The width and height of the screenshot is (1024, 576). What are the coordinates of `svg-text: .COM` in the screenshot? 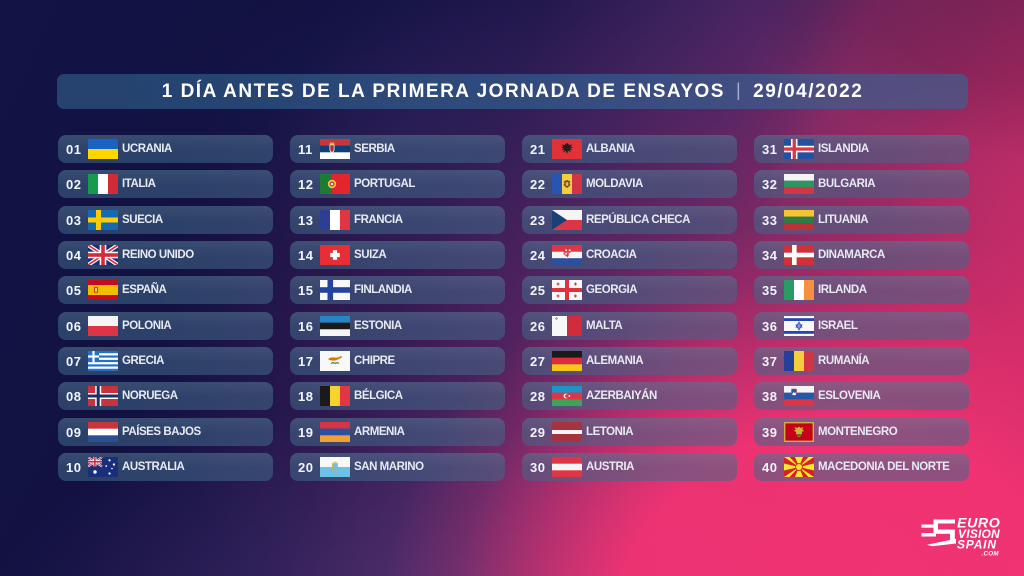 It's located at (991, 553).